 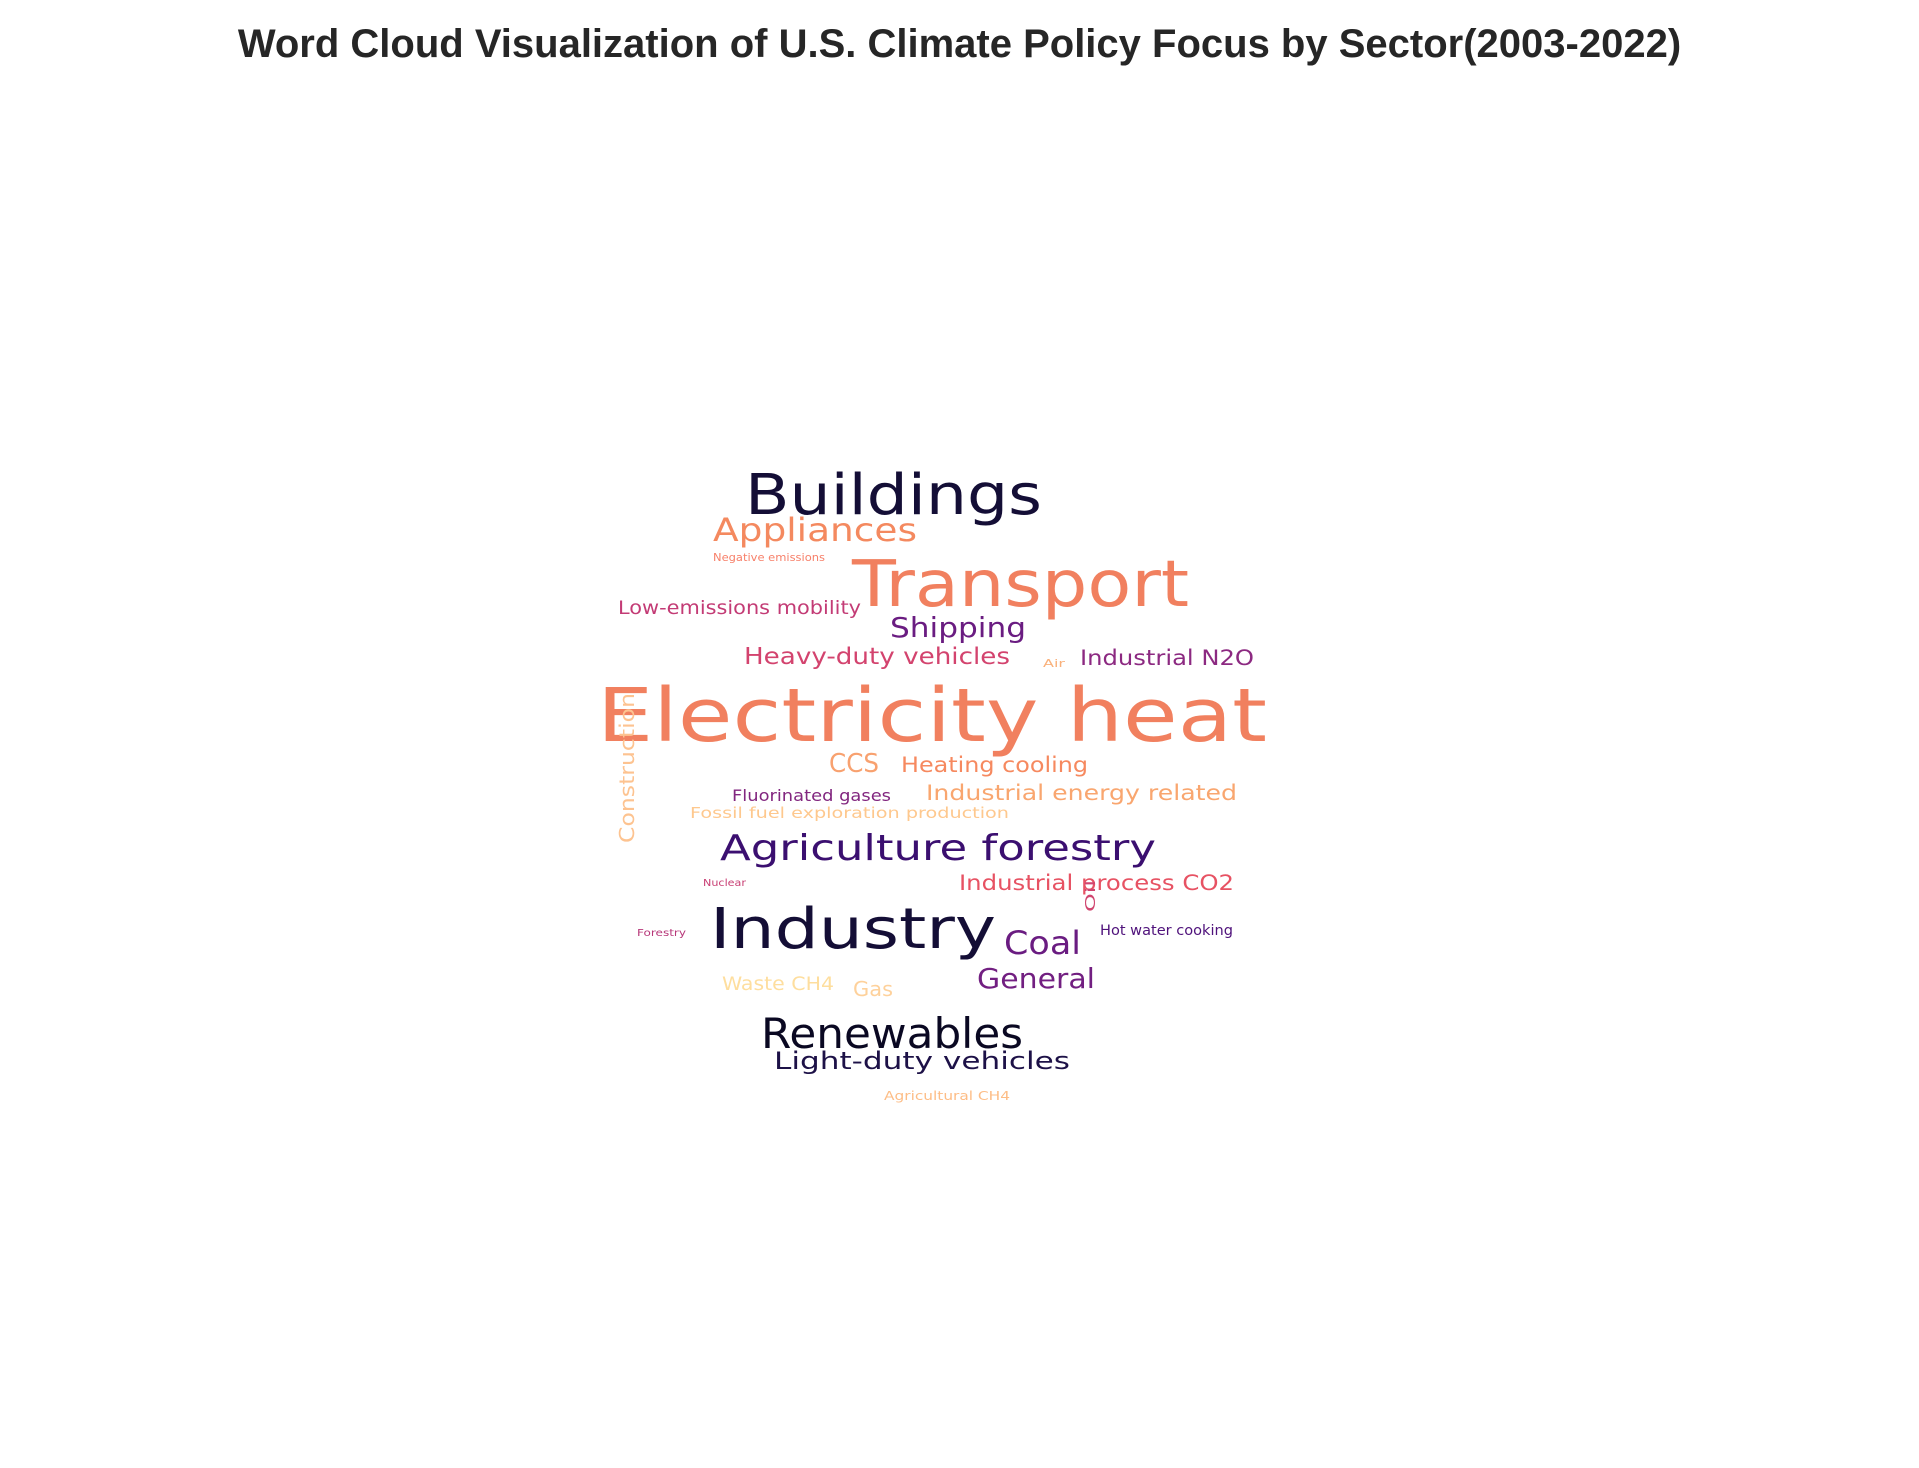 I want to click on word-industry: Industry, so click(x=853, y=929).